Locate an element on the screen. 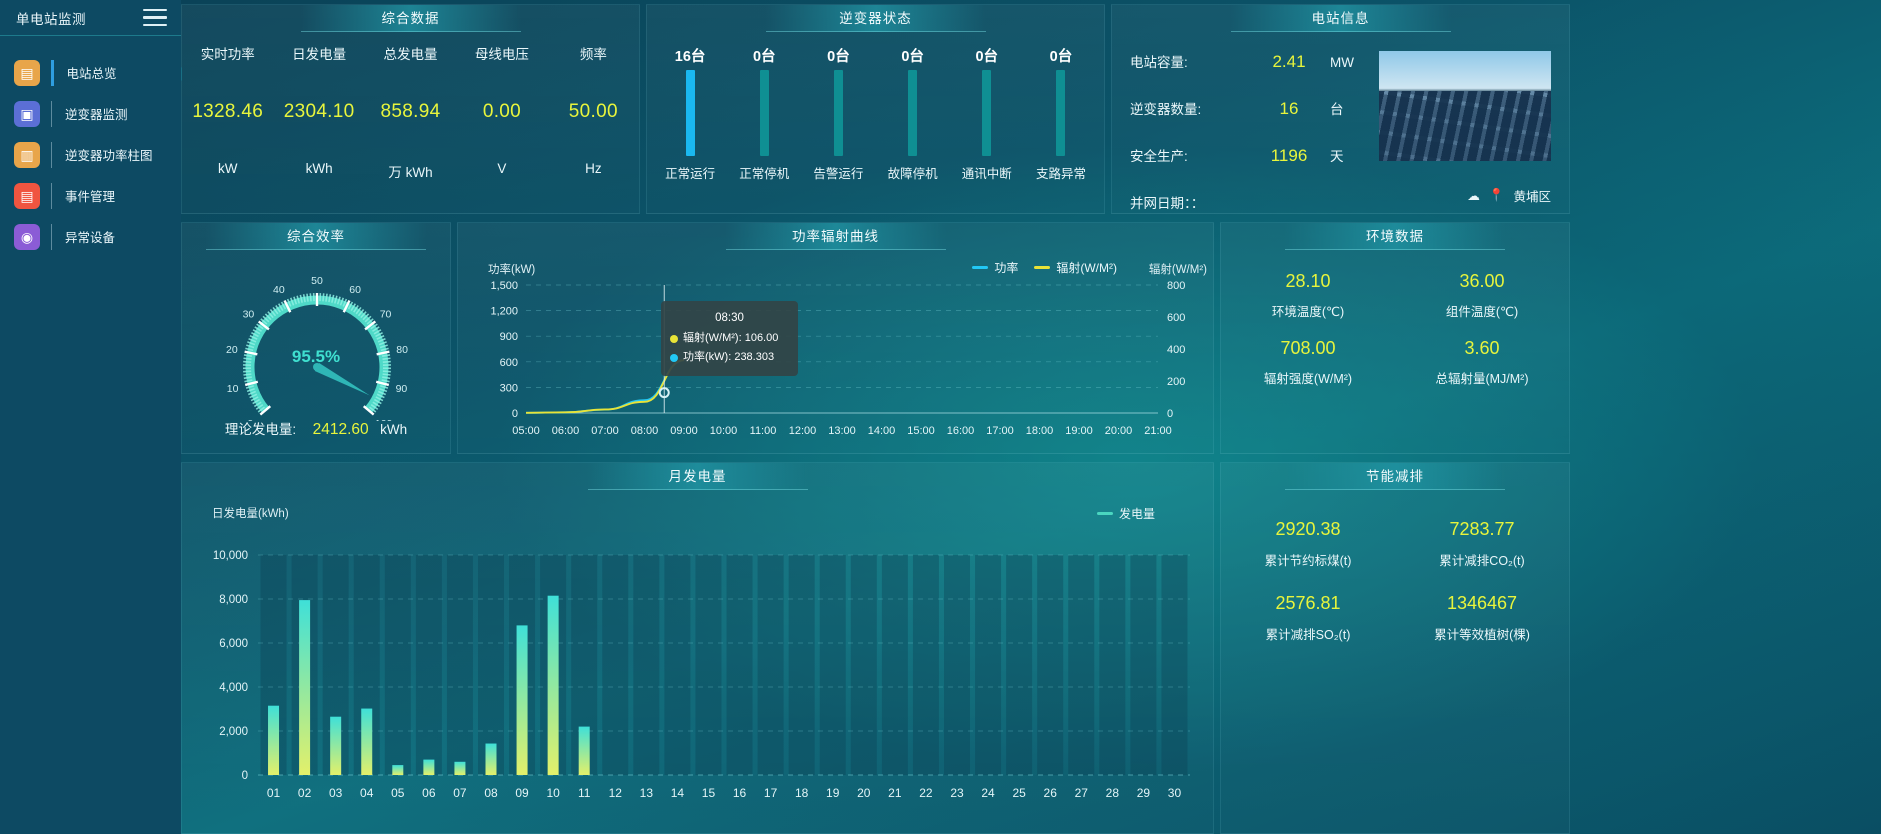 The width and height of the screenshot is (1881, 834). svg-text: 14:00 is located at coordinates (882, 431).